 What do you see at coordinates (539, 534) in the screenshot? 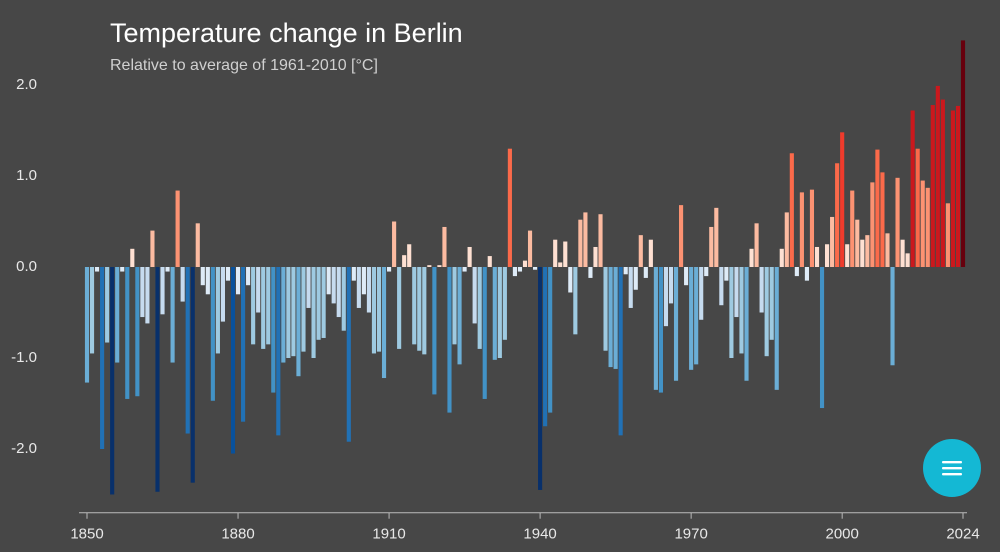
I see `x-tick-label: 1940` at bounding box center [539, 534].